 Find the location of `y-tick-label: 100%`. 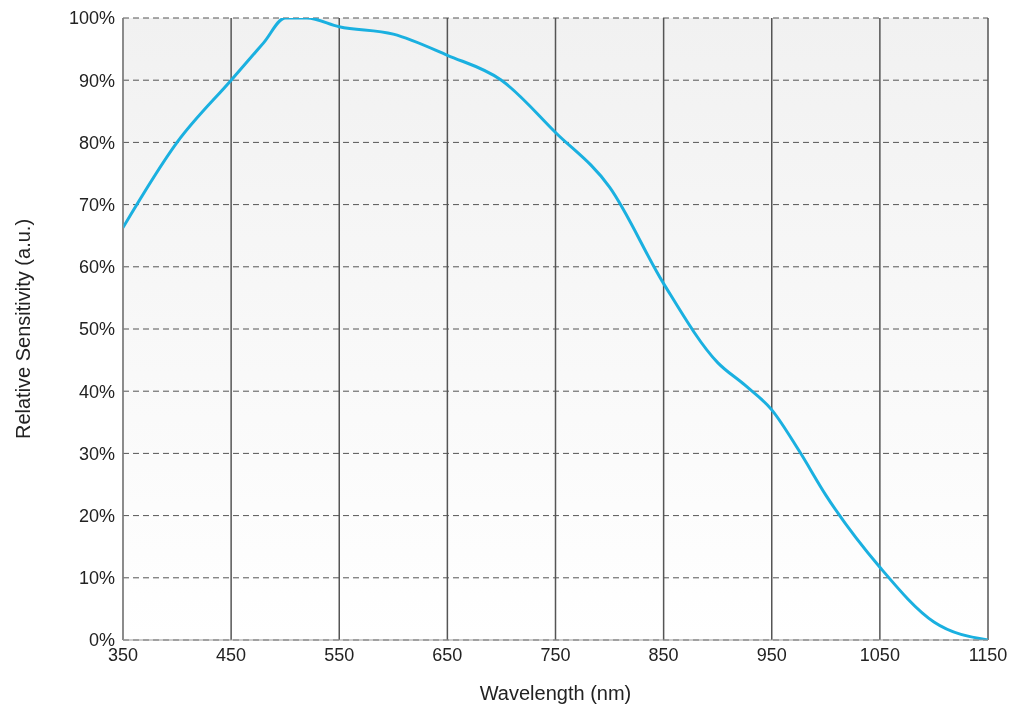

y-tick-label: 100% is located at coordinates (91, 18).